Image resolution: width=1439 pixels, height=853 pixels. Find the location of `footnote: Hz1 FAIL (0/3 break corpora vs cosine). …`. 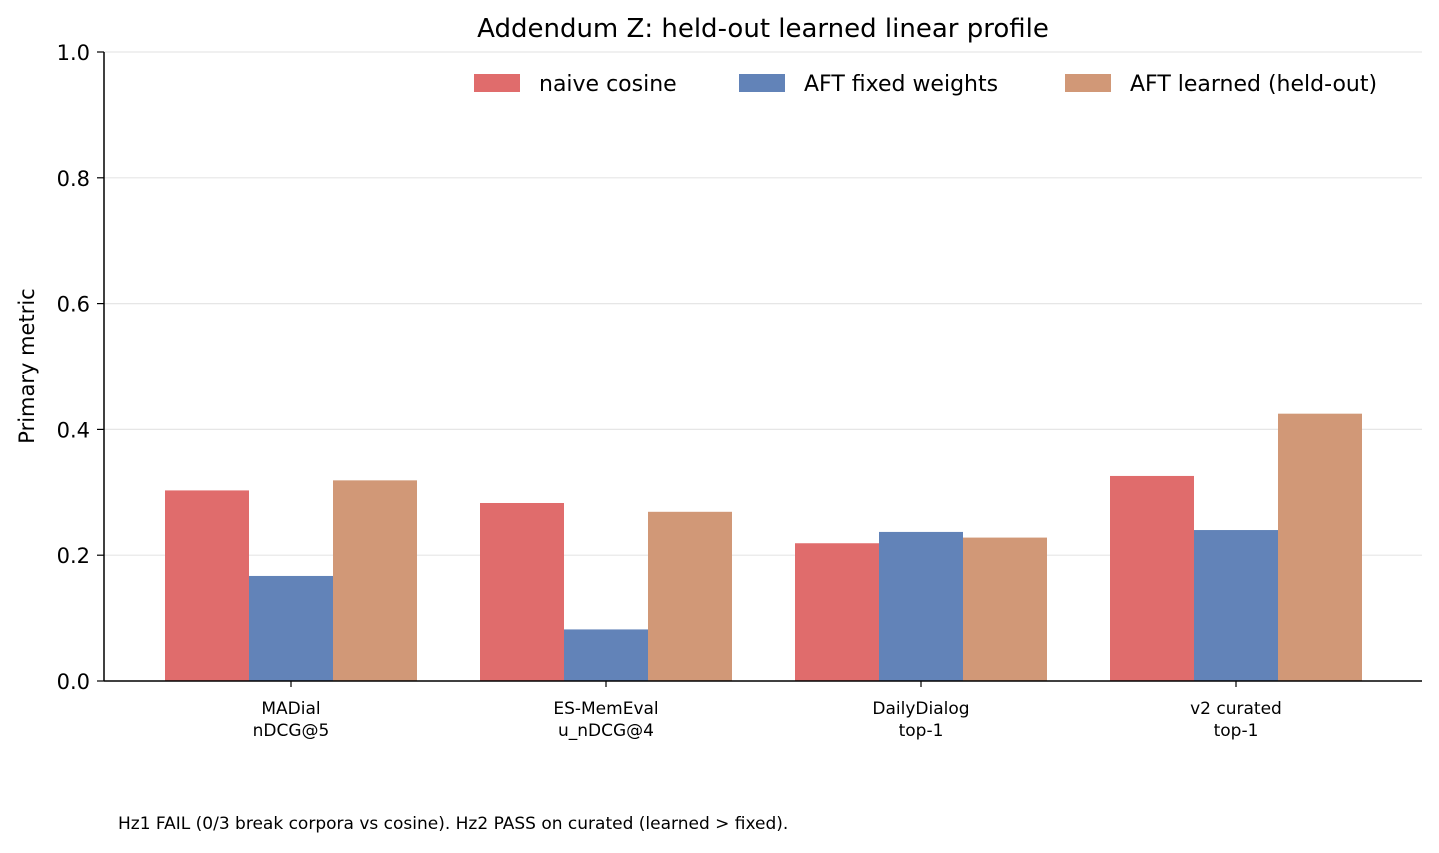

footnote: Hz1 FAIL (0/3 break corpora vs cosine). … is located at coordinates (453, 824).